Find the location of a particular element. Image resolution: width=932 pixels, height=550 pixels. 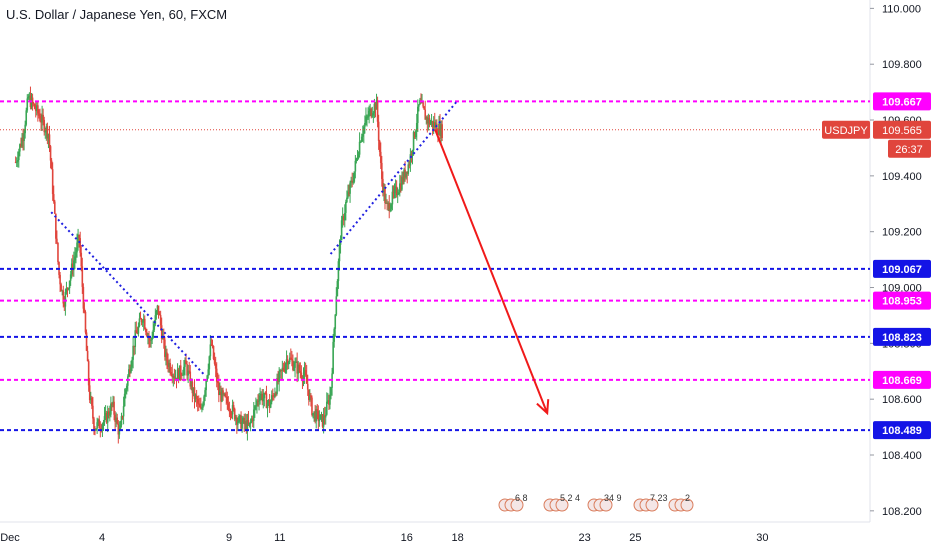

y-tick-label: 109.800 is located at coordinates (902, 65).